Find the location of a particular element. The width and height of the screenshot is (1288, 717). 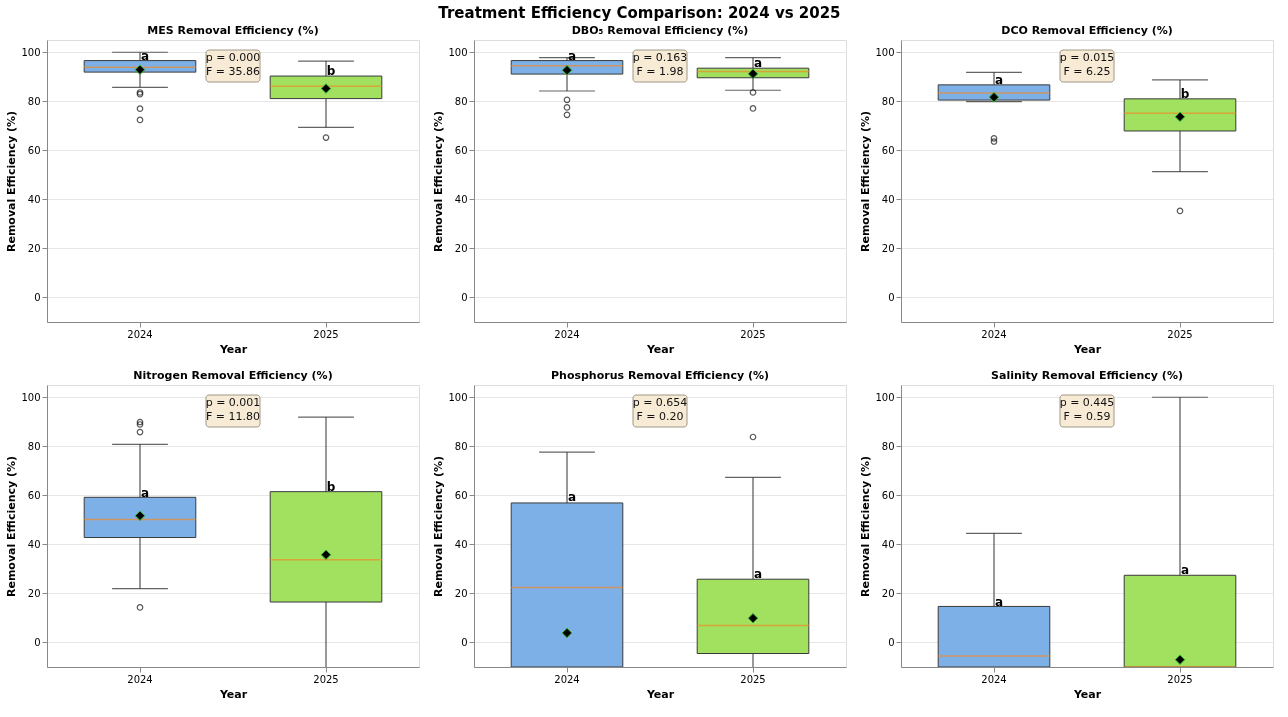

annotation: p = 0.654 F = 0.20 is located at coordinates (660, 409).